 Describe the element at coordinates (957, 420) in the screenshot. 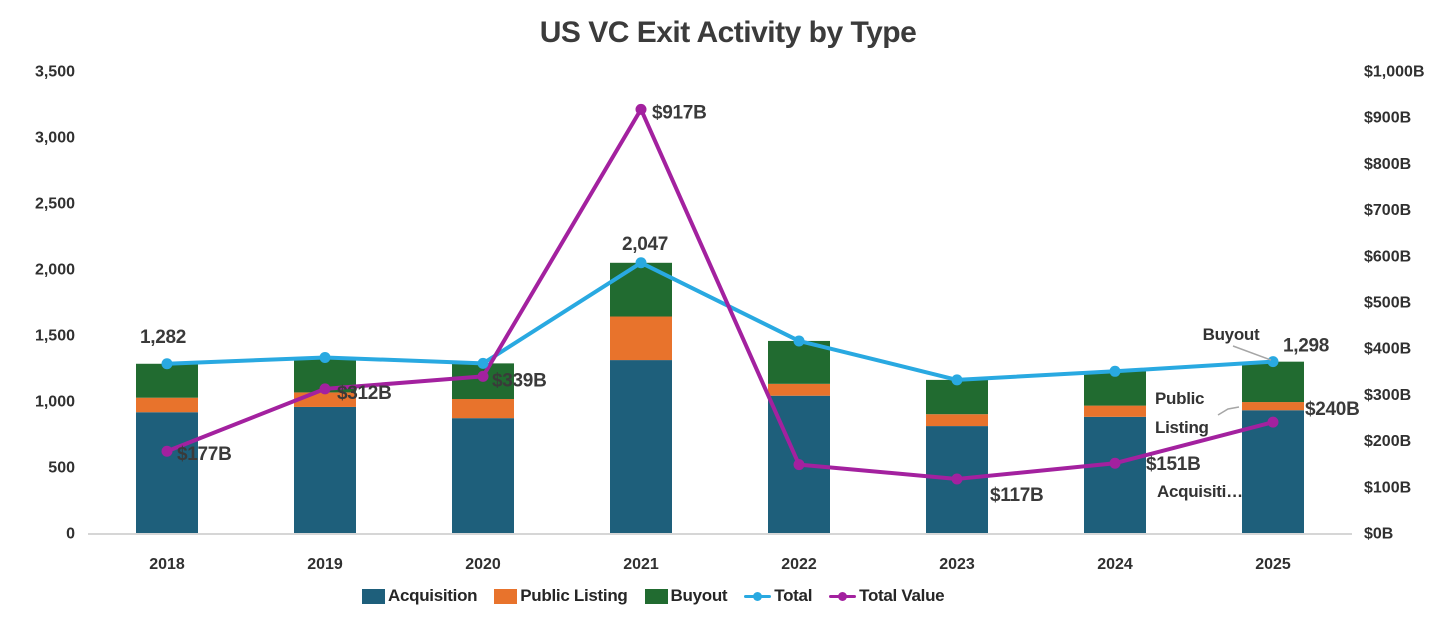

I see `bar-public-listing-2023` at that location.